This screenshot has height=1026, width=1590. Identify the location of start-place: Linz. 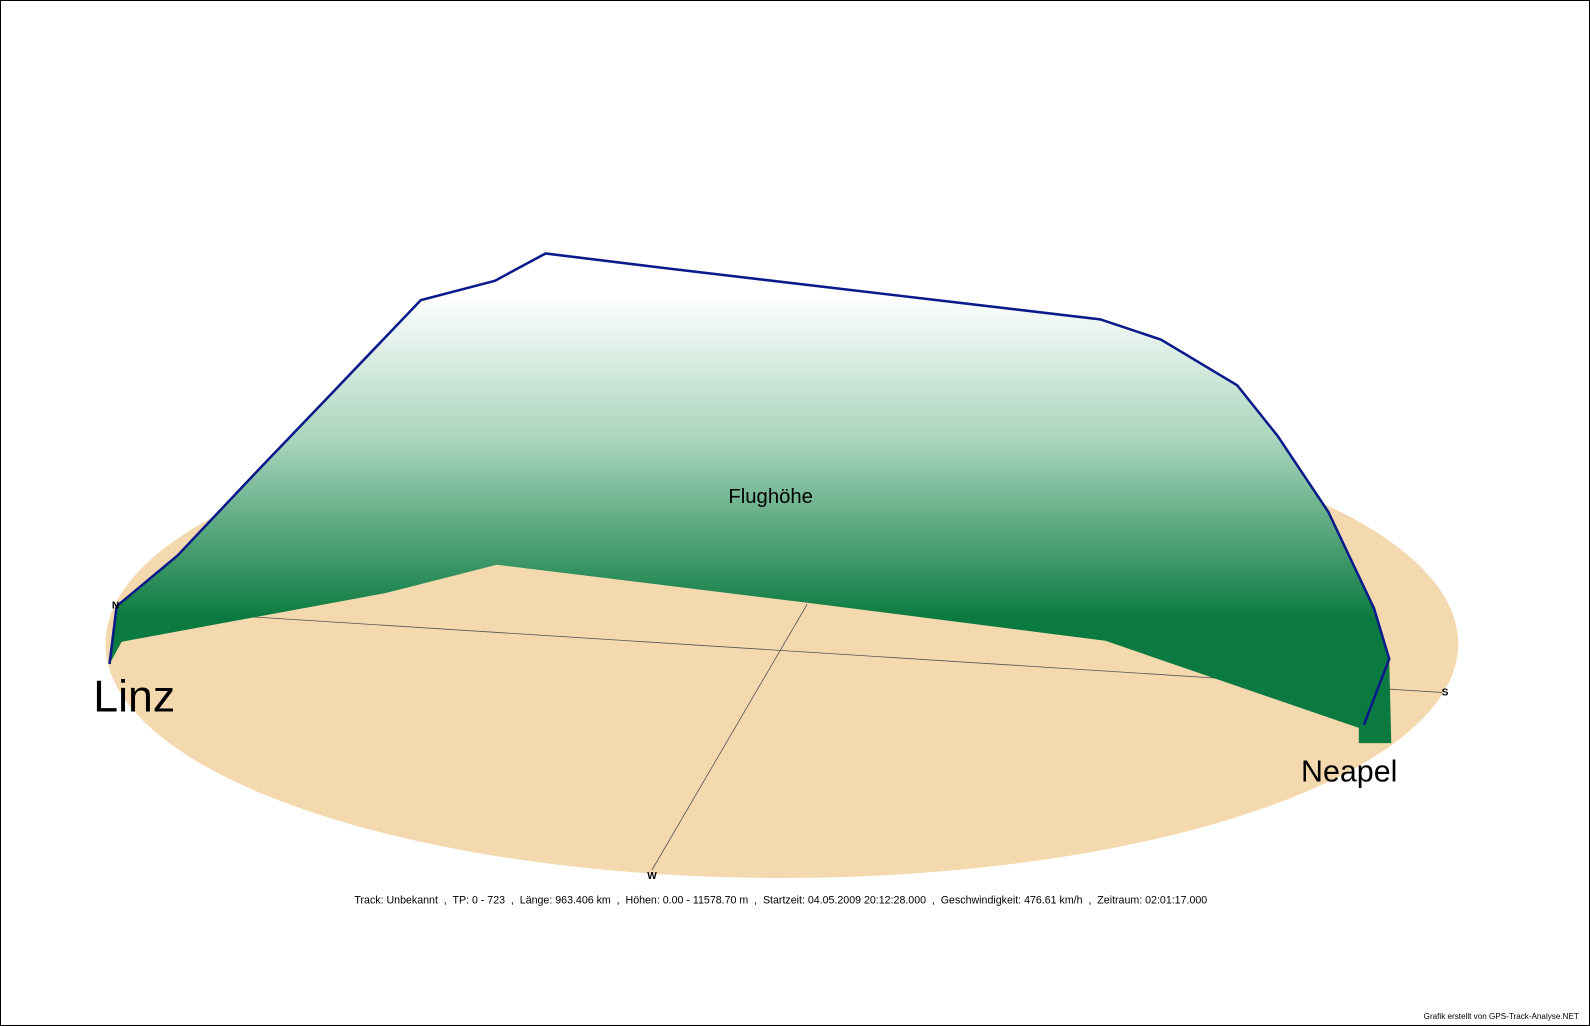
(134, 697).